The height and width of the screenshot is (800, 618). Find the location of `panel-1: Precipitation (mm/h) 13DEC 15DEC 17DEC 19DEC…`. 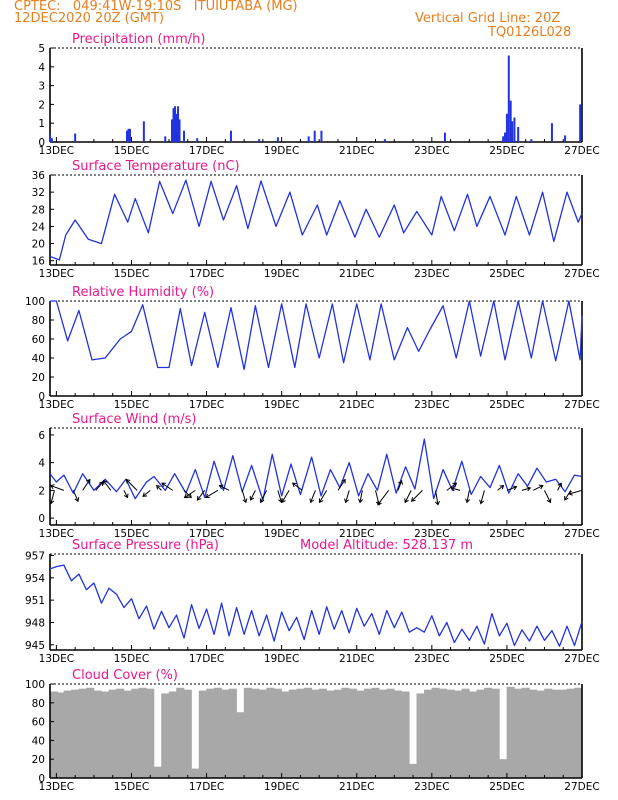

panel-1: Precipitation (mm/h) 13DEC 15DEC 17DEC 19DEC… is located at coordinates (318, 94).